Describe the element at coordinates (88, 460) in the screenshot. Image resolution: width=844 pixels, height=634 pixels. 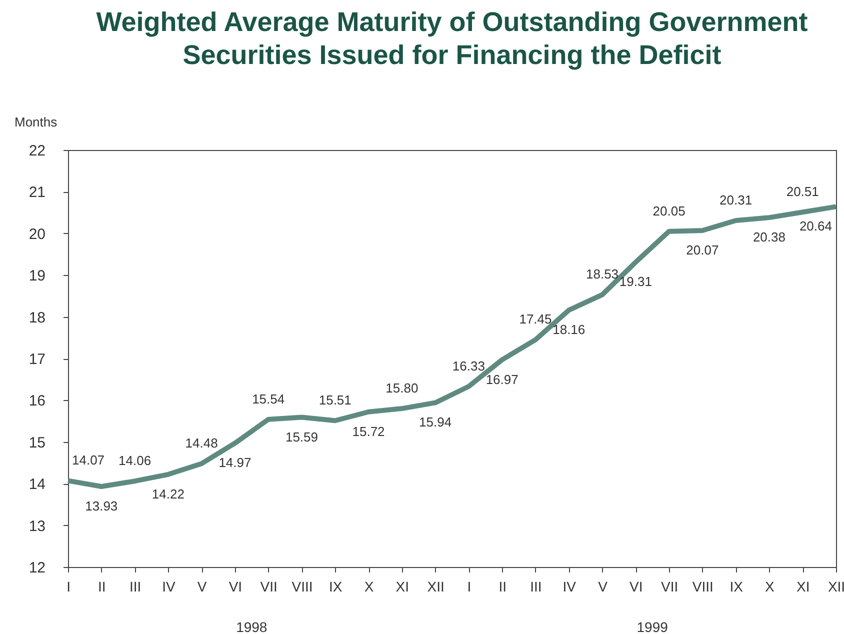
I see `data-label: 14.07` at that location.